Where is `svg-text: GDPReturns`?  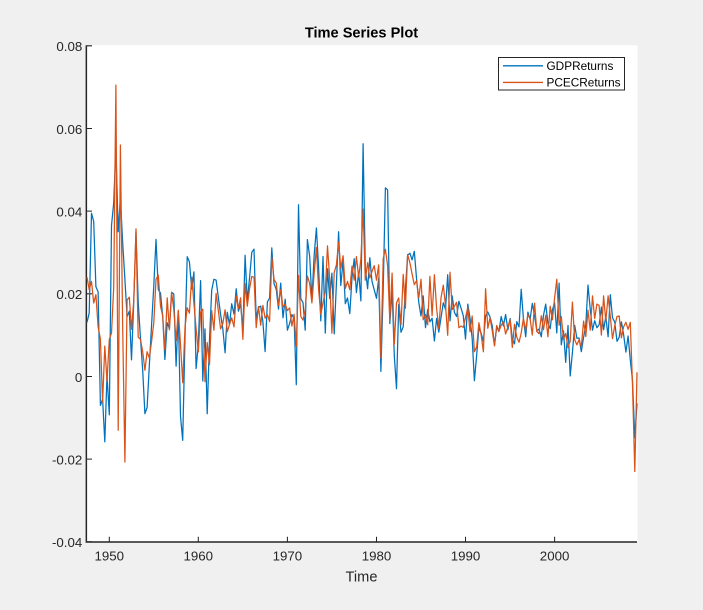 svg-text: GDPReturns is located at coordinates (580, 66).